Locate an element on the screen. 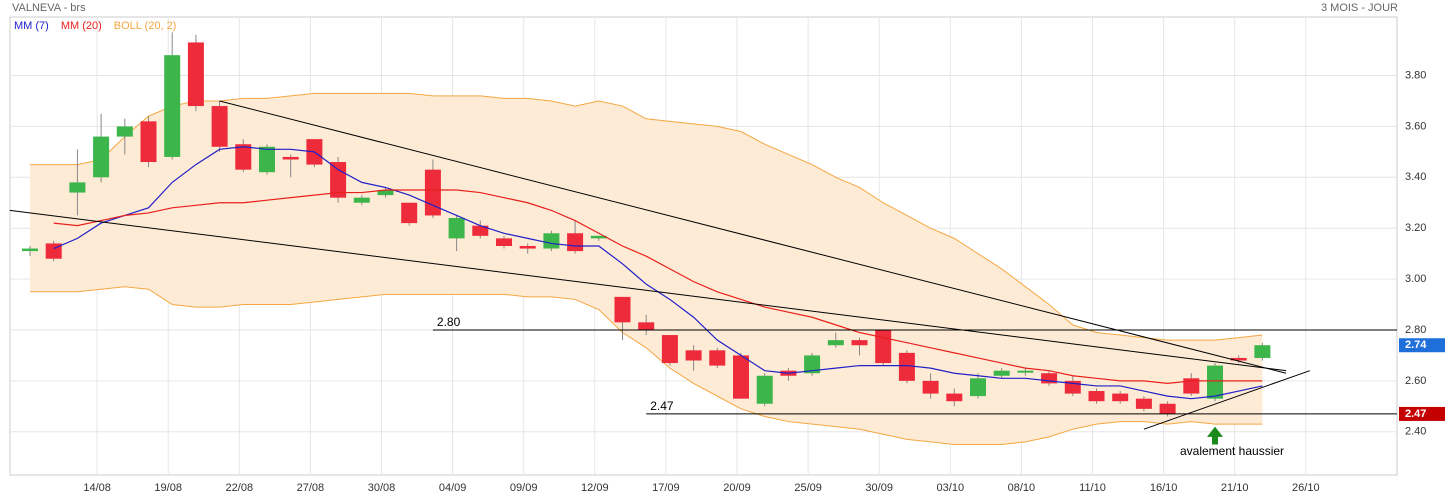  x-tick-label: 20/09 is located at coordinates (737, 488).